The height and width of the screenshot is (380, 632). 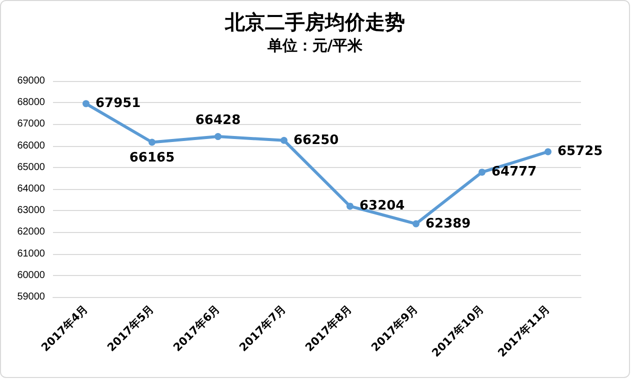 What do you see at coordinates (31, 232) in the screenshot?
I see `y-tick-label: 62000` at bounding box center [31, 232].